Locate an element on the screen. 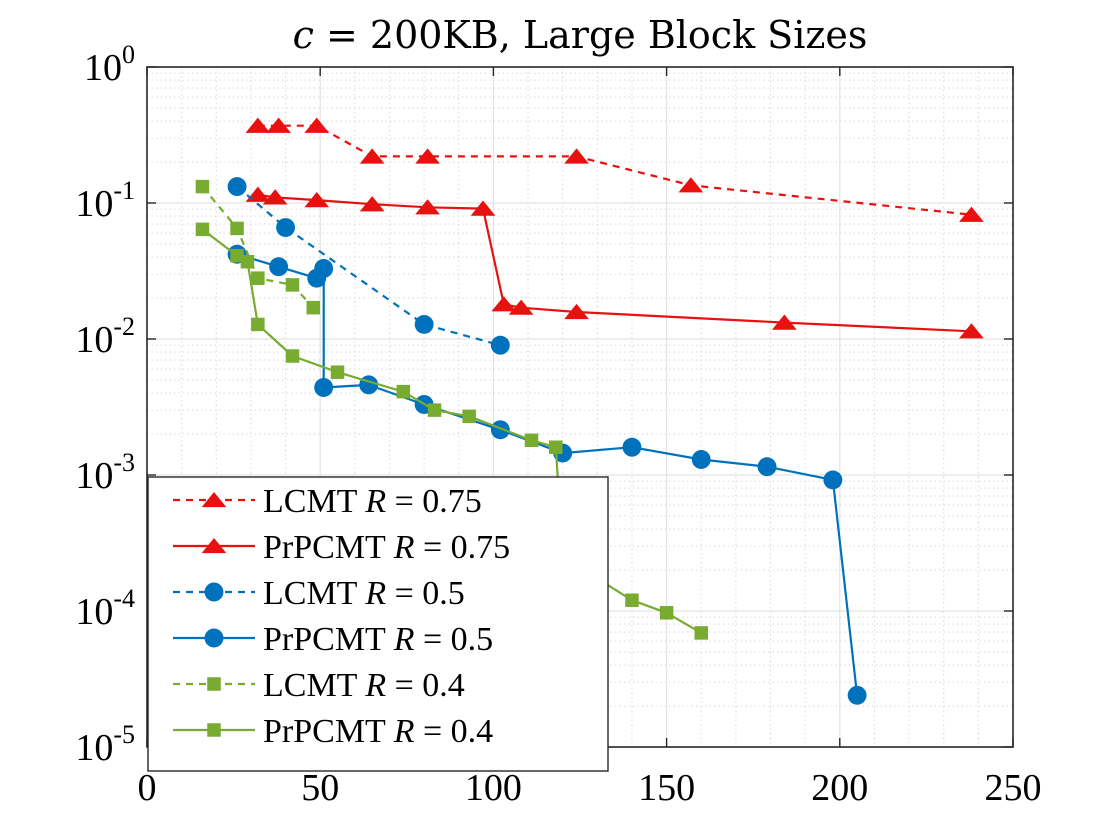  y-tick-label: 10⁻¹ is located at coordinates (105, 200).